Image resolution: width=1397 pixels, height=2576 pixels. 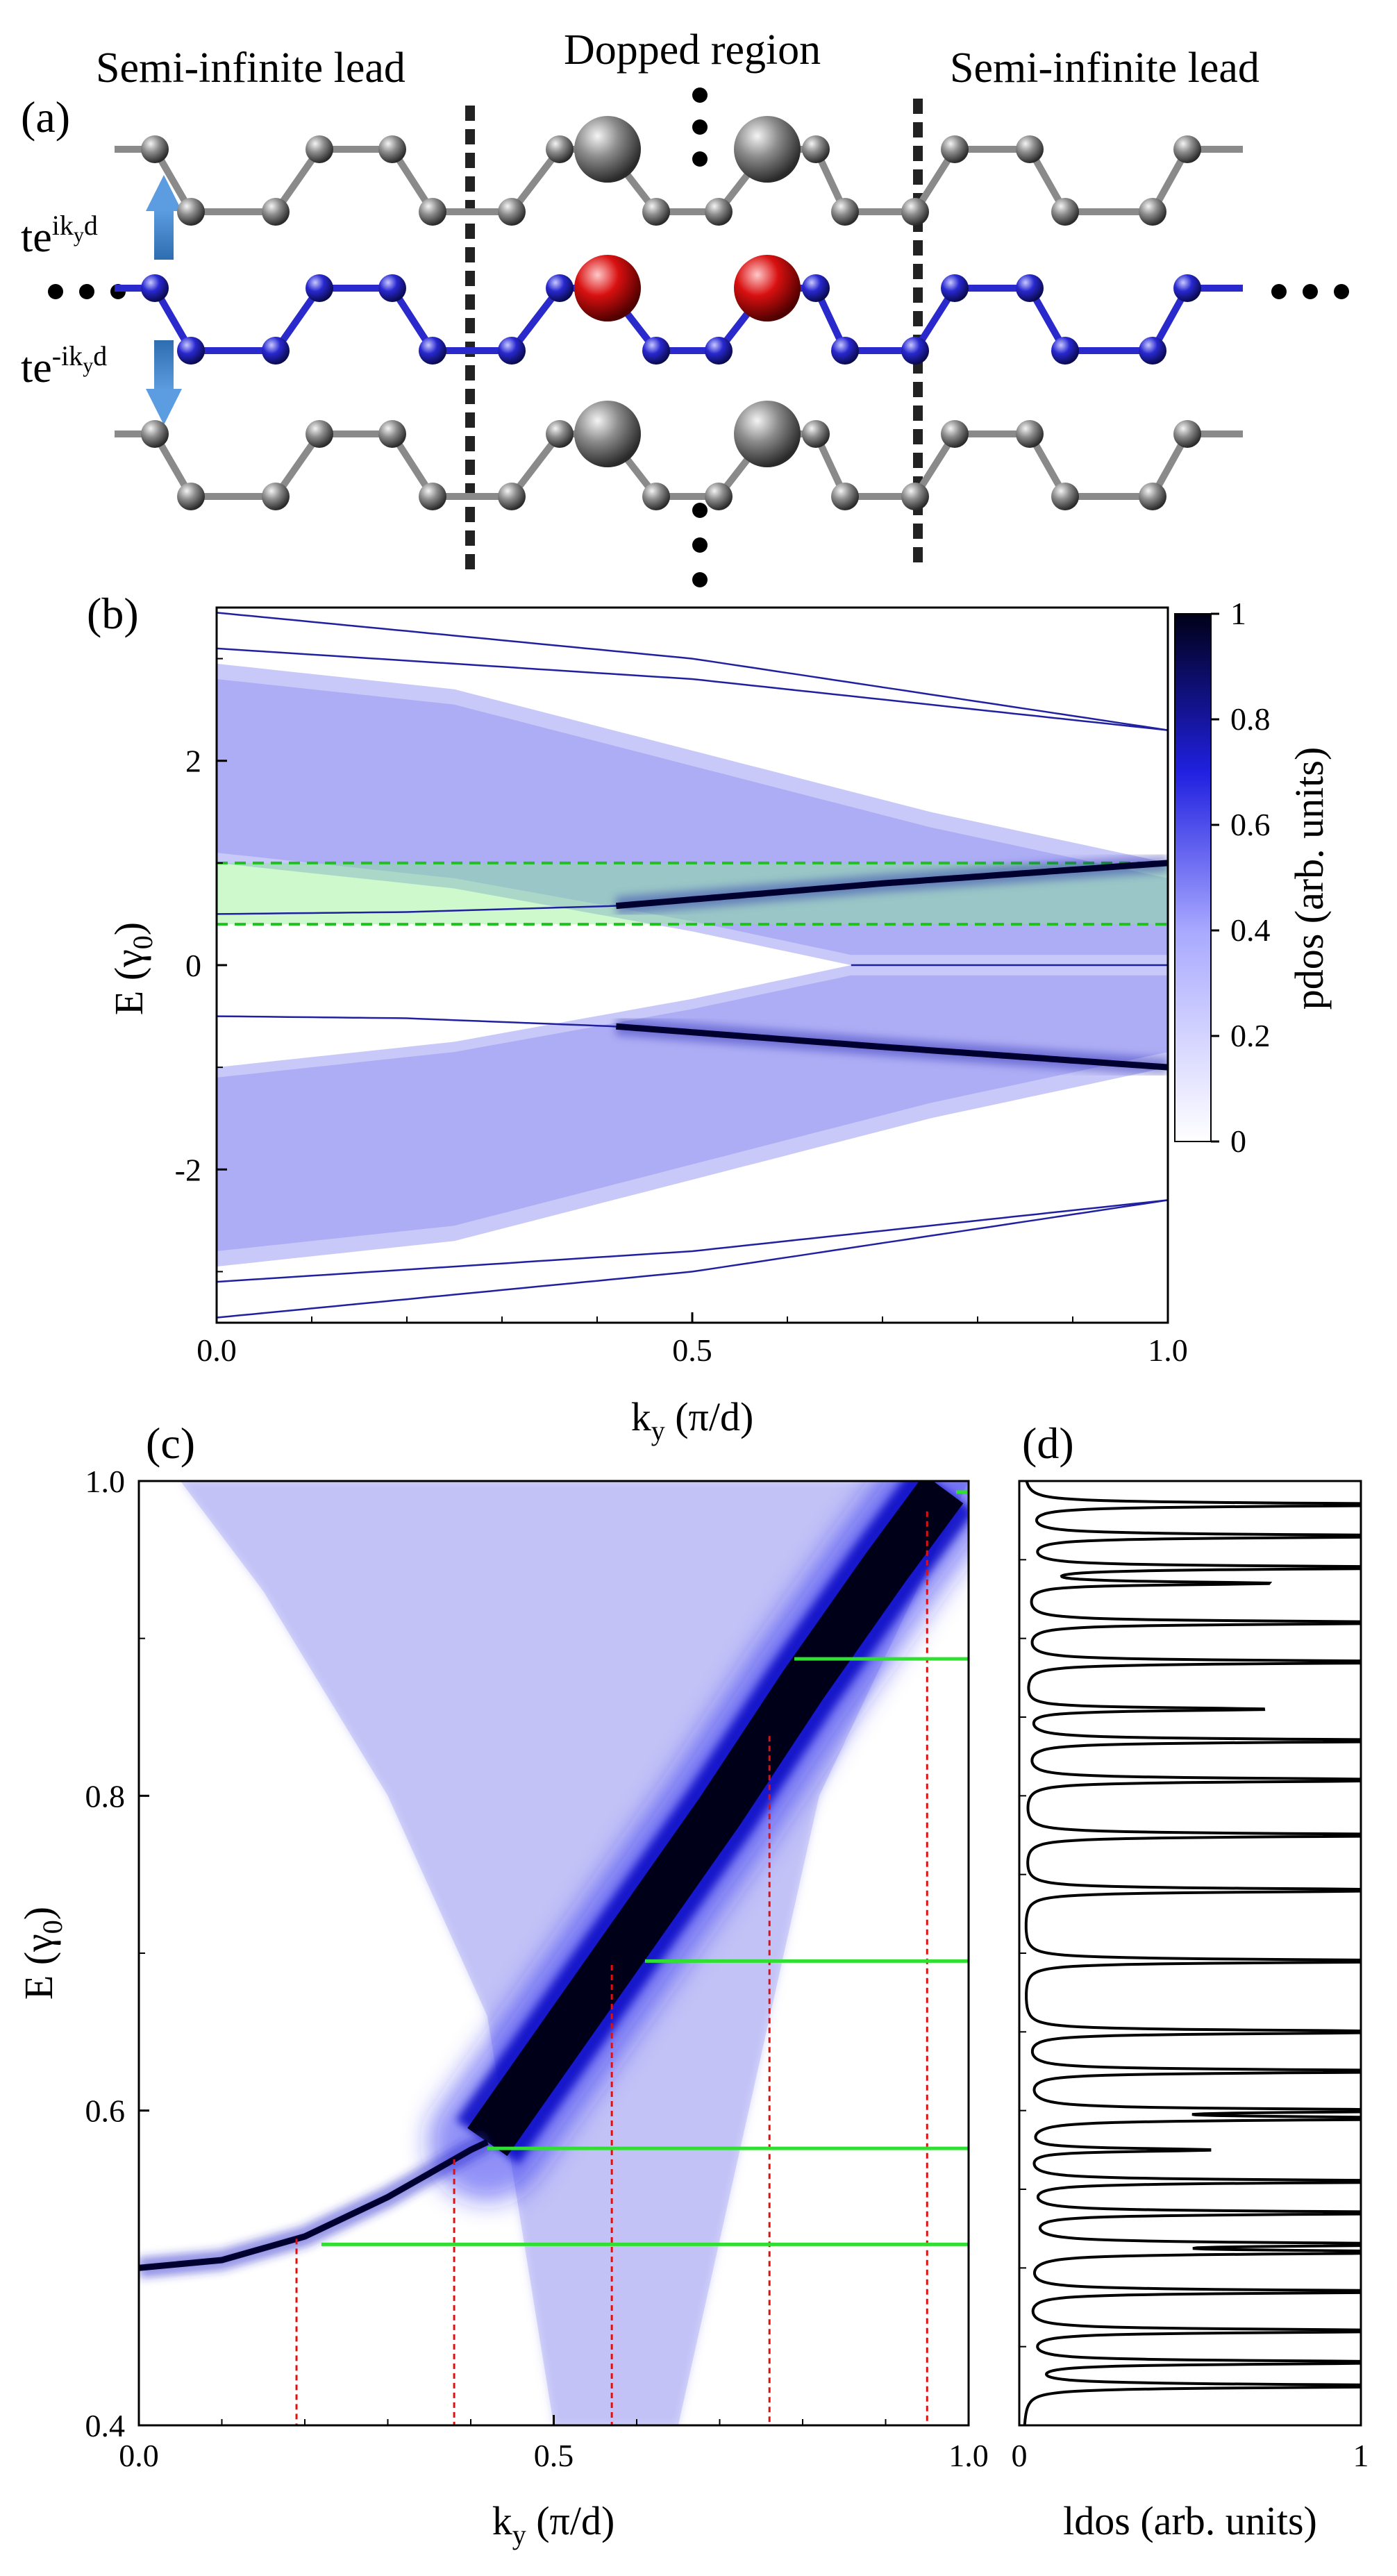 What do you see at coordinates (42, 1953) in the screenshot?
I see `panel-c-y-axis-label: E (γ0)` at bounding box center [42, 1953].